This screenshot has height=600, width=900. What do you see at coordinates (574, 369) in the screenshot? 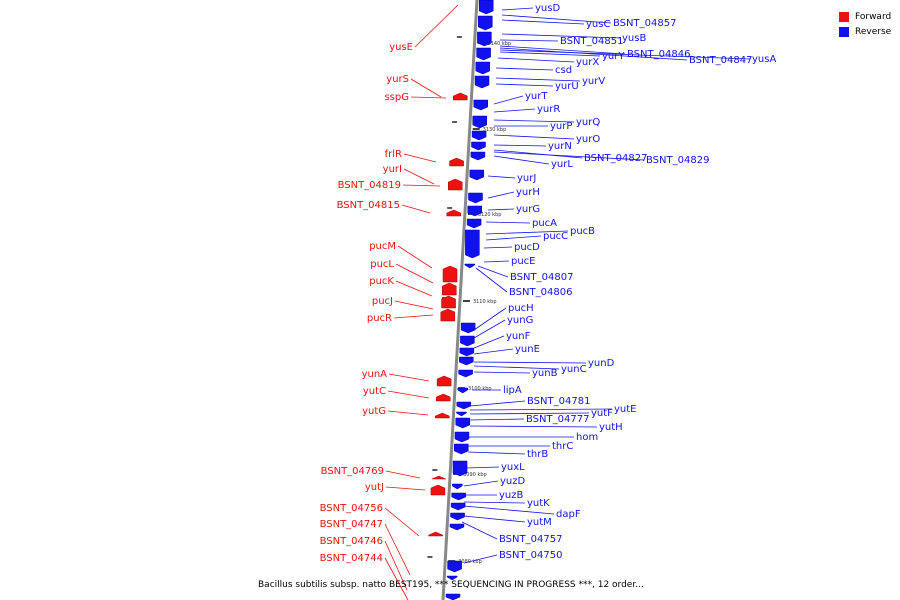
I see `gene-label-yunc: yunC` at bounding box center [574, 369].